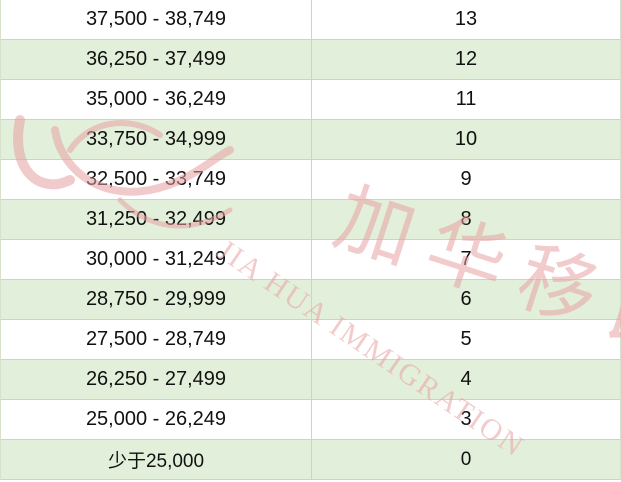 The image size is (621, 482). Describe the element at coordinates (466, 19) in the screenshot. I see `points-cell: 13` at that location.